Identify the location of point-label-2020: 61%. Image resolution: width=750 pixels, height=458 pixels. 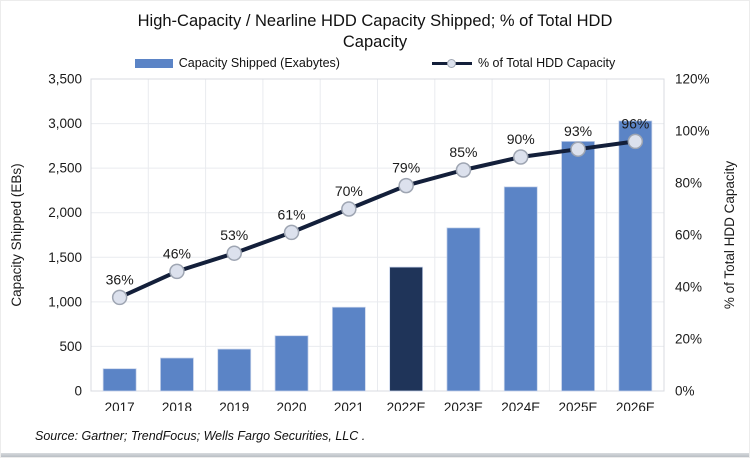
(292, 214).